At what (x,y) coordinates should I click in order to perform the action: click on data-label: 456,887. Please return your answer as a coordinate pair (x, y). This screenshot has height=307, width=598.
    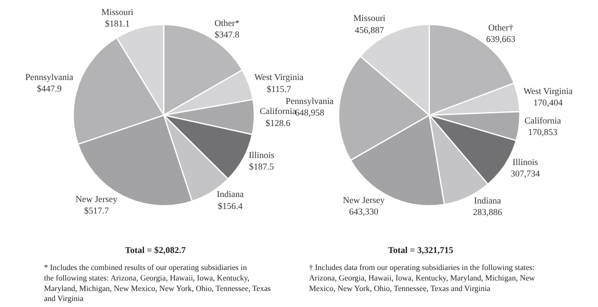
    Looking at the image, I should click on (369, 29).